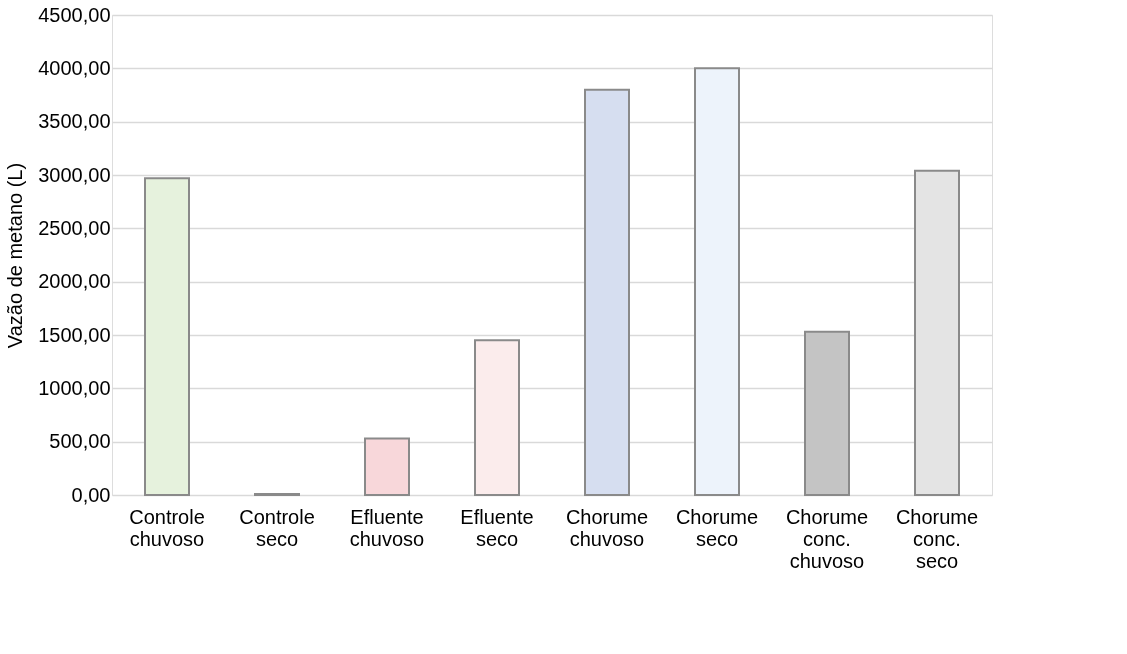 The image size is (1127, 654). I want to click on y-tick-label: 500,00, so click(80, 441).